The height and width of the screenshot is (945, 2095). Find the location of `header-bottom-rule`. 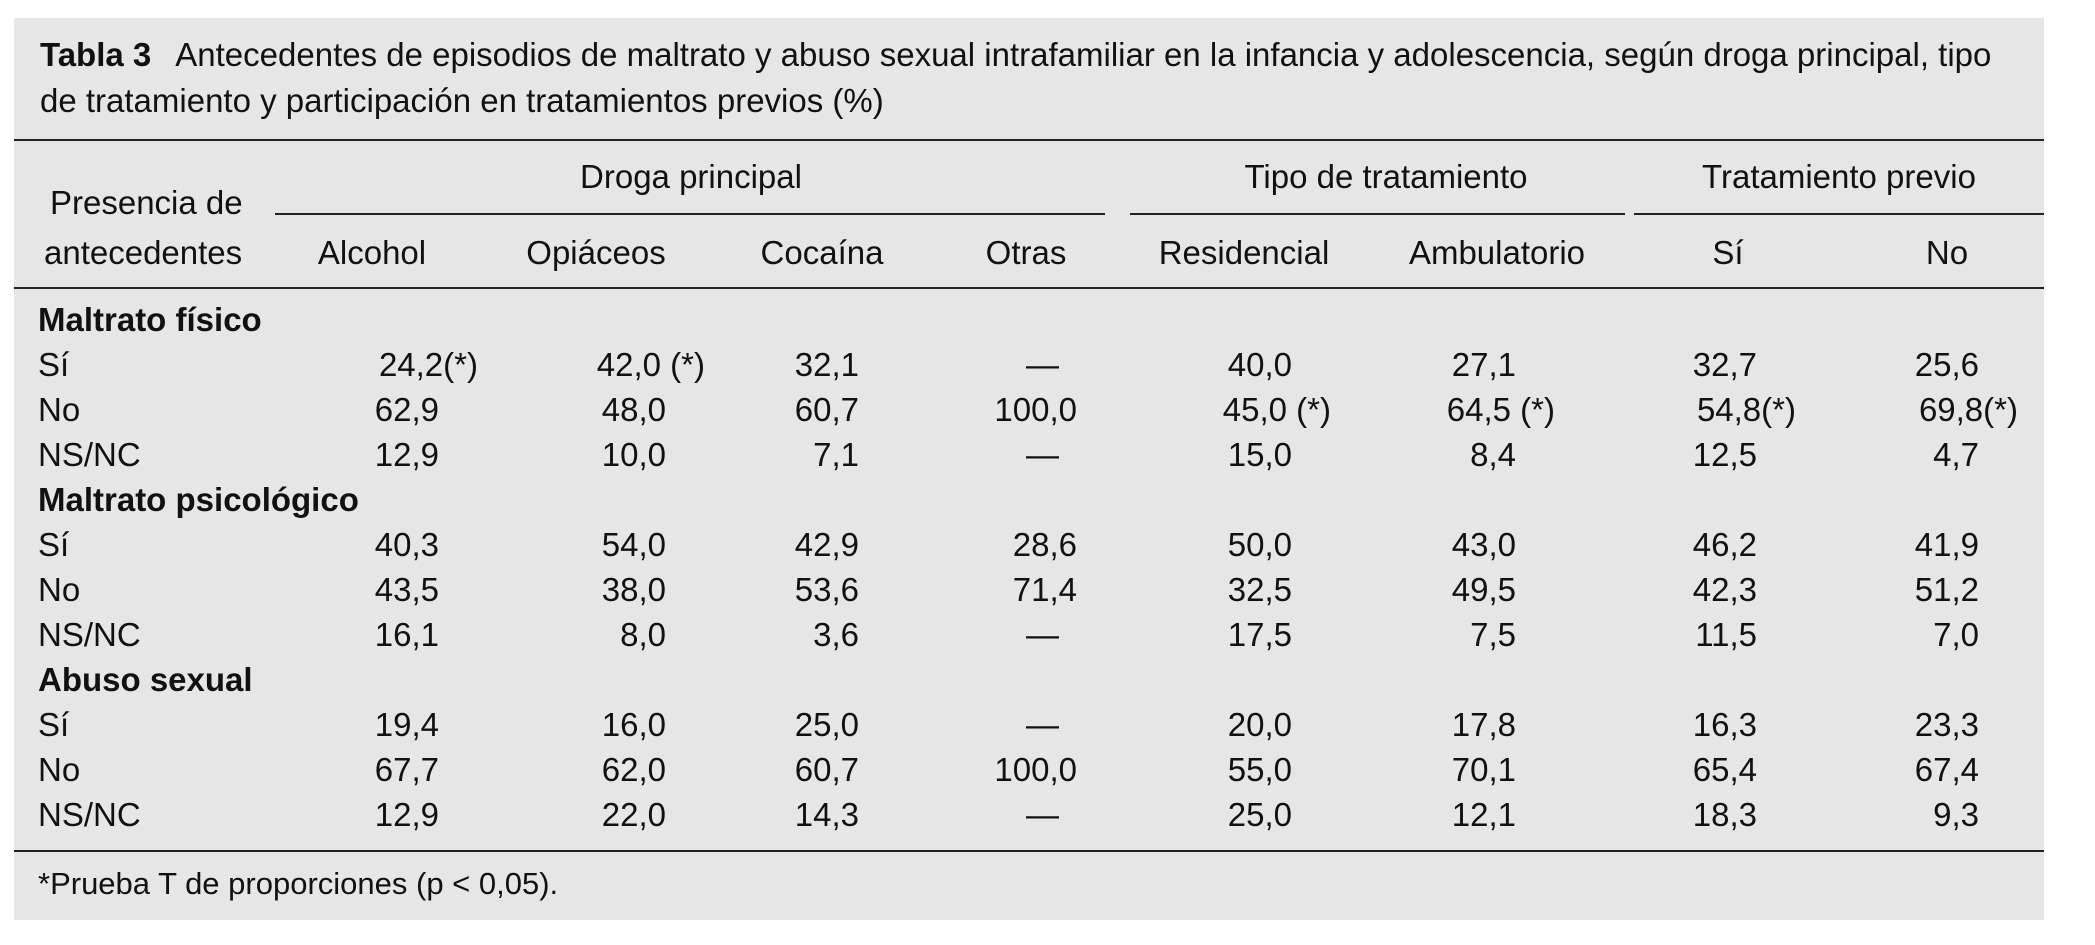

header-bottom-rule is located at coordinates (1029, 288).